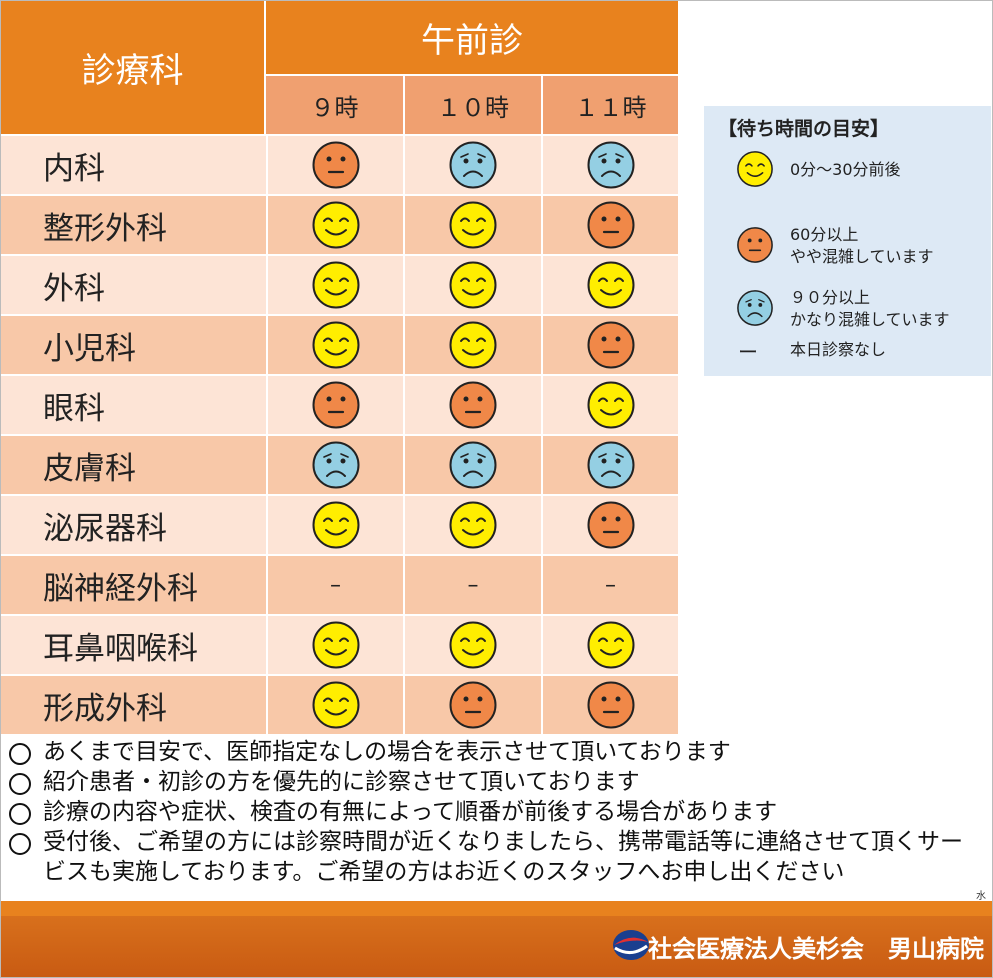 The height and width of the screenshot is (978, 993). Describe the element at coordinates (838, 349) in the screenshot. I see `legend-label: 本日診察なし` at that location.